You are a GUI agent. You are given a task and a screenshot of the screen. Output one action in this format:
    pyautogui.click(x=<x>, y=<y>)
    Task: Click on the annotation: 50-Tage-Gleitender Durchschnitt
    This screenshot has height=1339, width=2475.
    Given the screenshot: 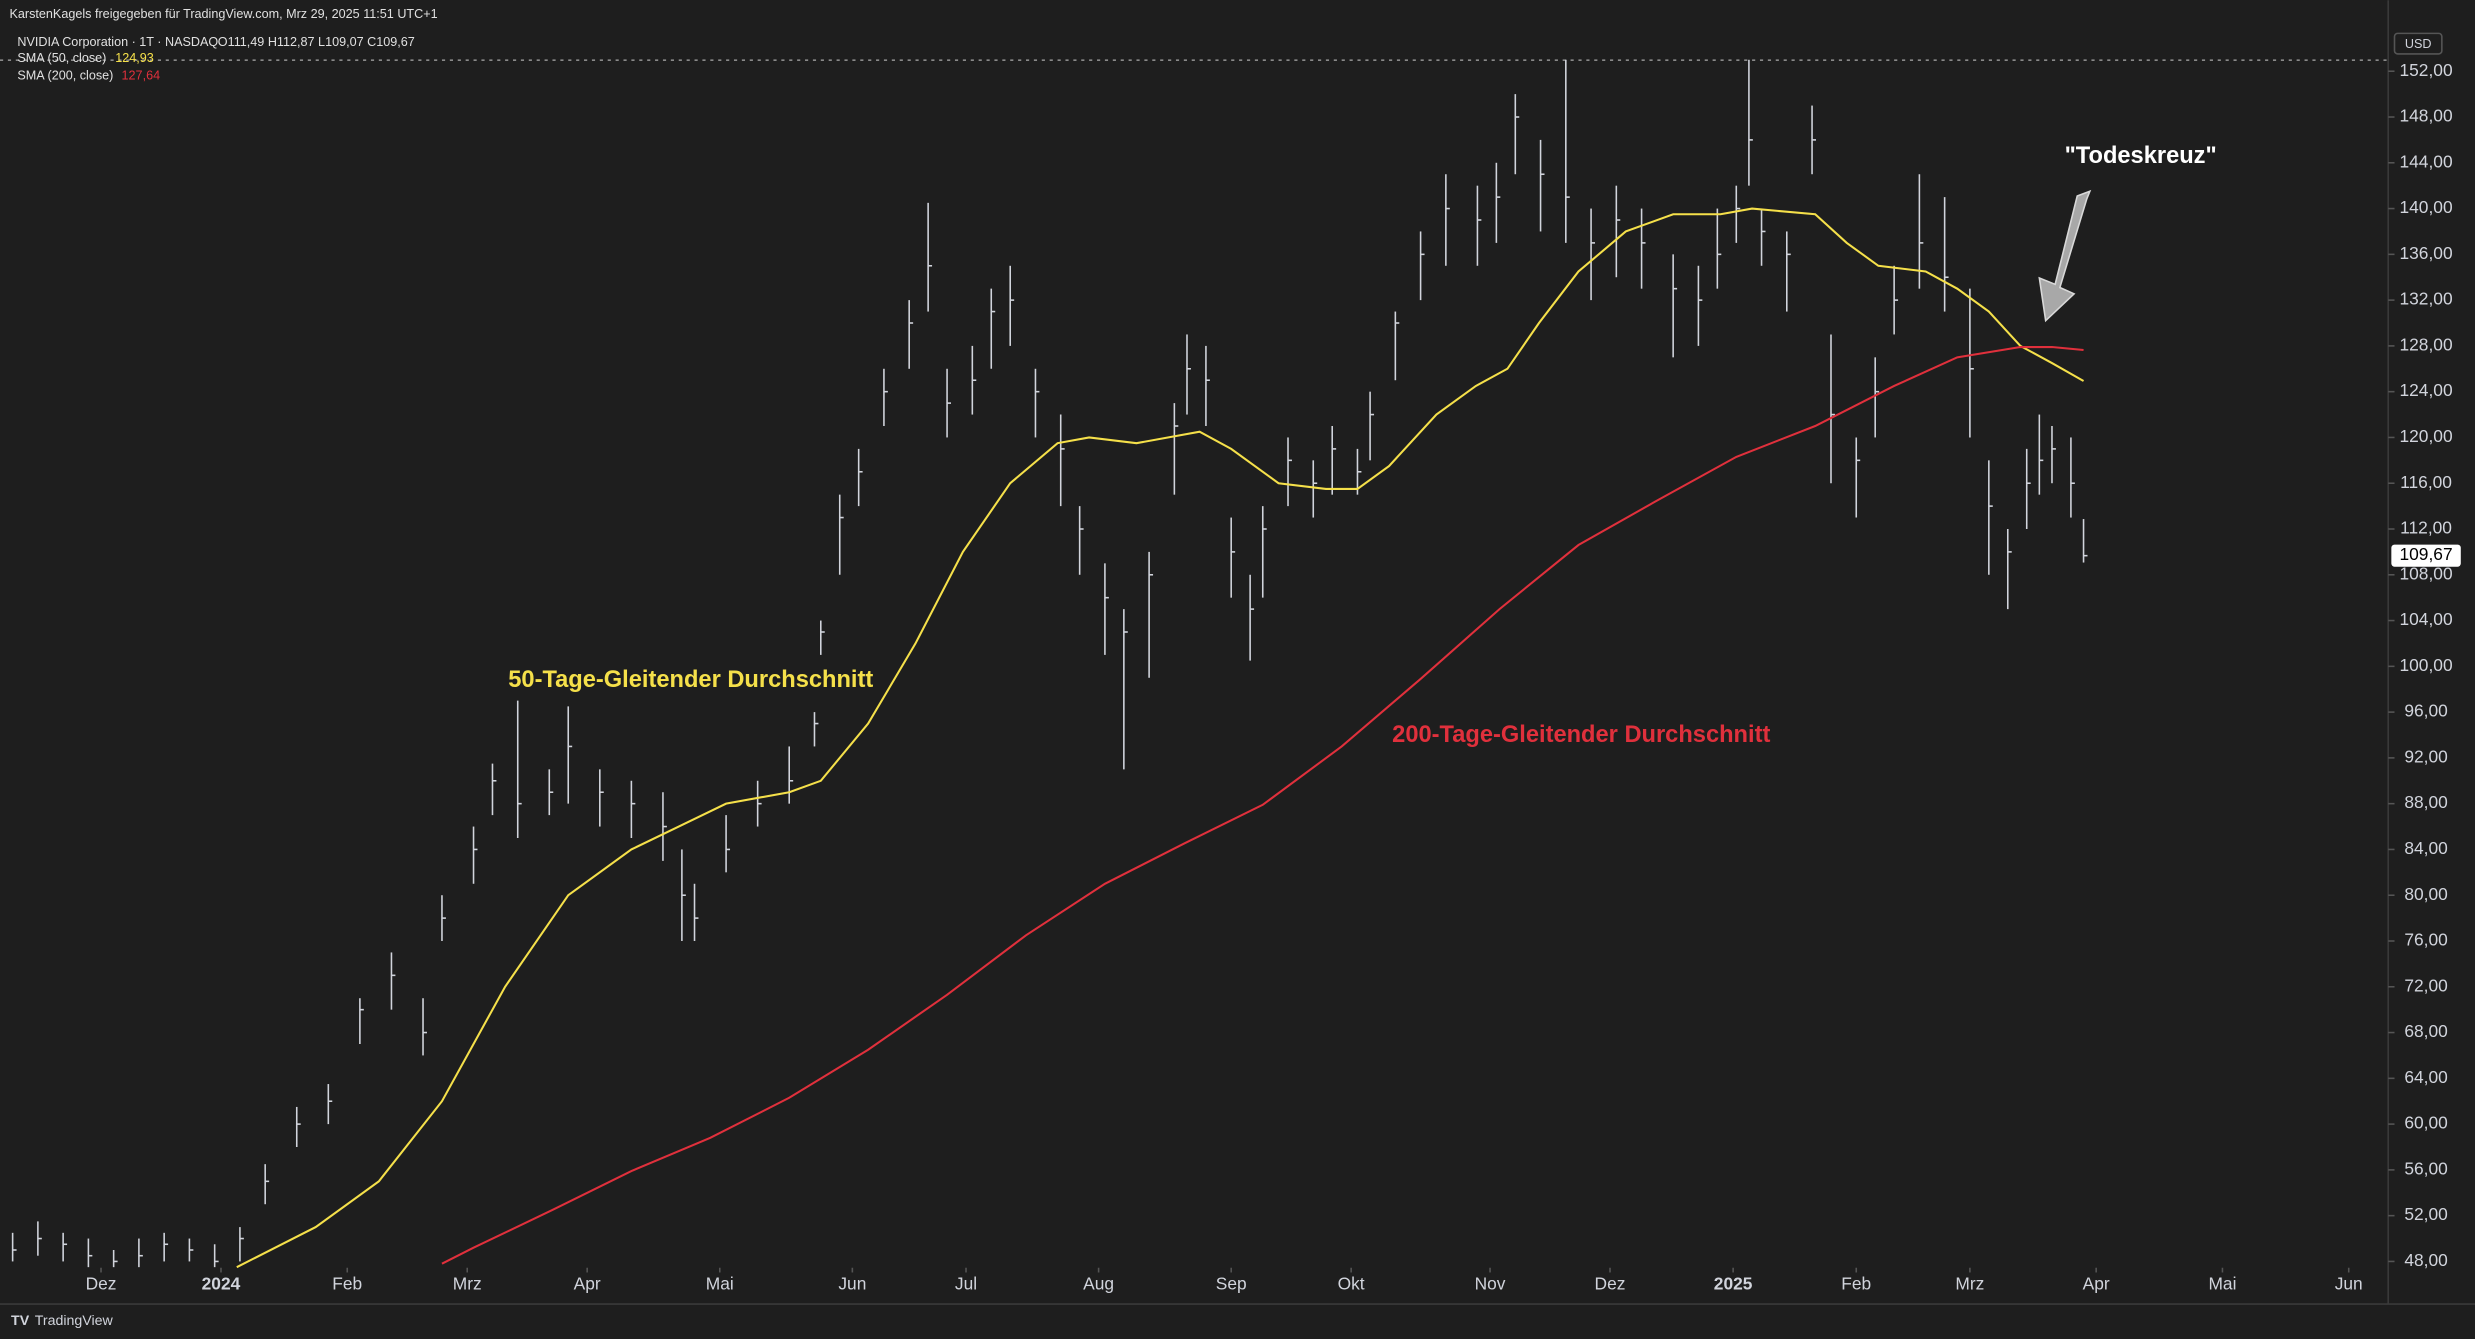 What is the action you would take?
    pyautogui.click(x=690, y=680)
    